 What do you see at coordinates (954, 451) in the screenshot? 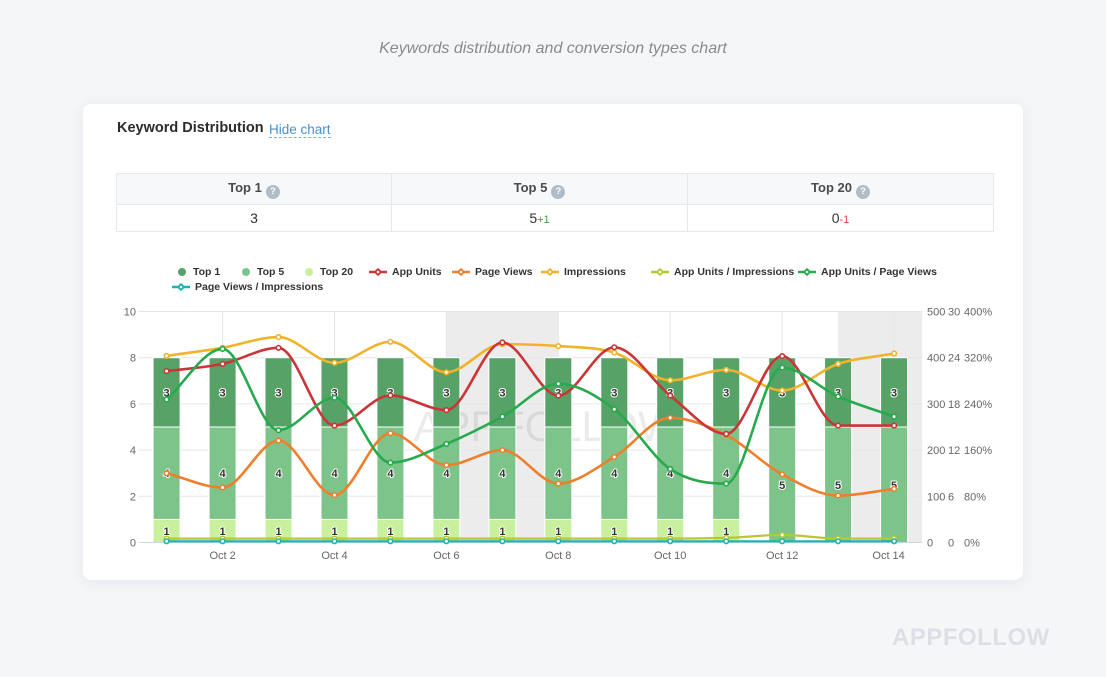
I see `svg-text: 12` at bounding box center [954, 451].